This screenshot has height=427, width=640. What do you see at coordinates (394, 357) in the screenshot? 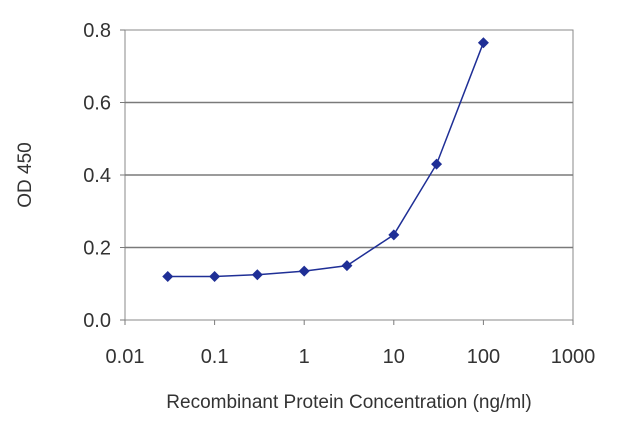
I see `x-tick-label: 10` at bounding box center [394, 357].